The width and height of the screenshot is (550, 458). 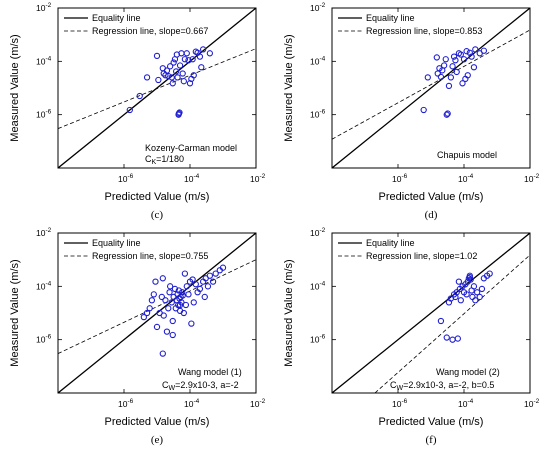 I want to click on model-annotation: Wang model (2) CW=2.9x10-3, a=-2, b=0.5, so click(x=445, y=379).